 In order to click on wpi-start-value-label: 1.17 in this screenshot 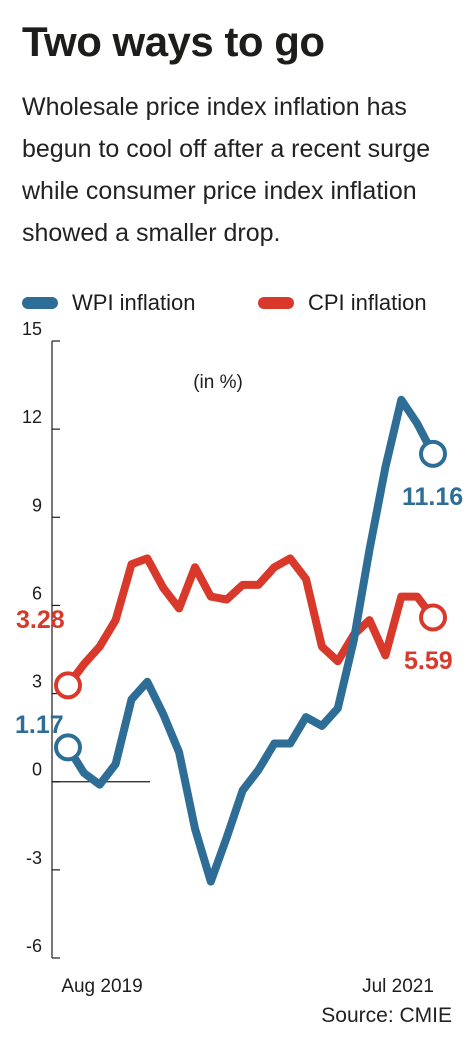, I will do `click(39, 725)`.